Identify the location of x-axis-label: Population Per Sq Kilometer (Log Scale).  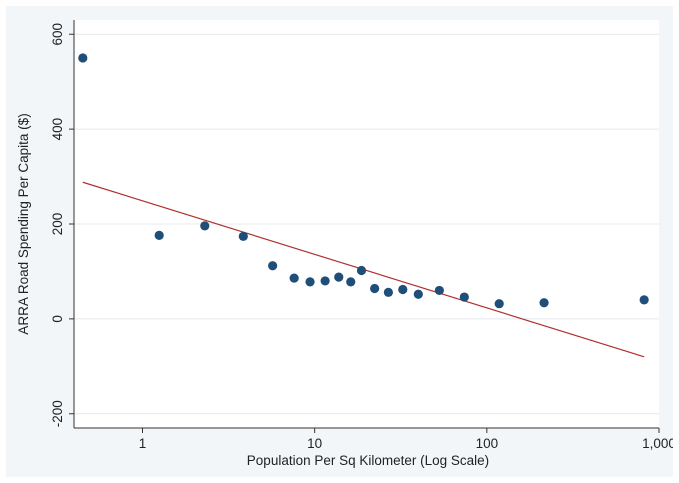
(368, 460).